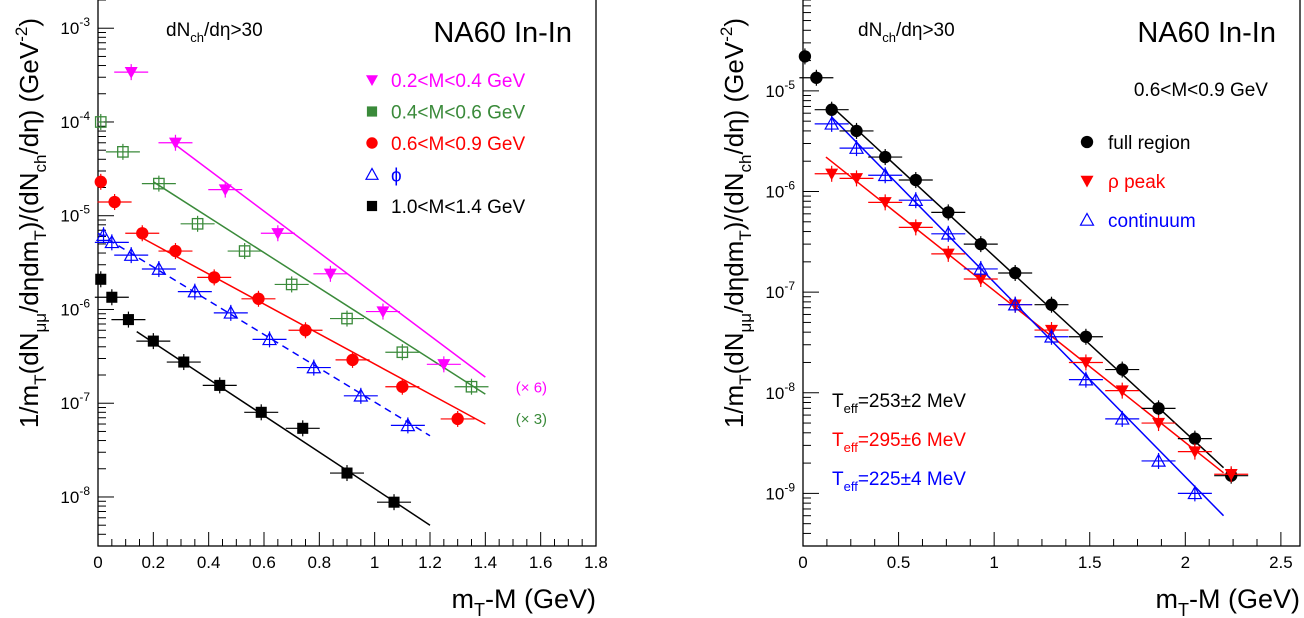 This screenshot has width=1304, height=618. Describe the element at coordinates (75, 26) in the screenshot. I see `y-tick-label: 10⁻³` at that location.